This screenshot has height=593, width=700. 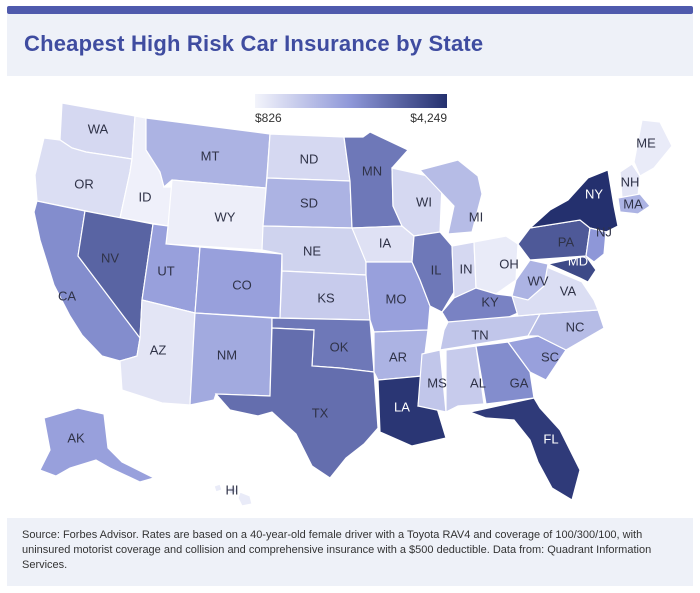 What do you see at coordinates (158, 349) in the screenshot?
I see `state-label-az: AZ` at bounding box center [158, 349].